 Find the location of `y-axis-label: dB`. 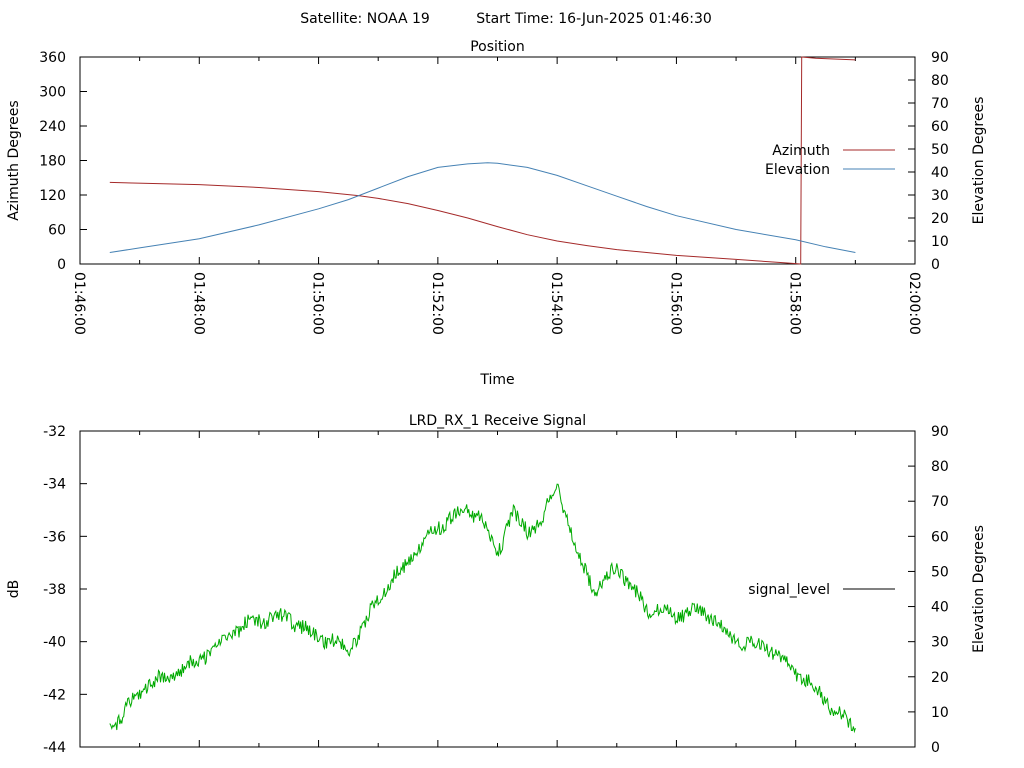

y-axis-label: dB is located at coordinates (14, 589).